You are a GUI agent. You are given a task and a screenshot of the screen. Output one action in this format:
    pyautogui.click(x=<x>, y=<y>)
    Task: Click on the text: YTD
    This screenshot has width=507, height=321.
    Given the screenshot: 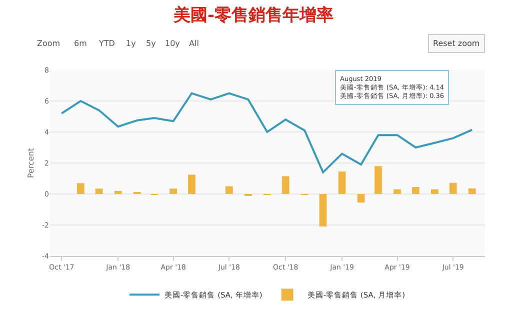 What is the action you would take?
    pyautogui.click(x=106, y=43)
    